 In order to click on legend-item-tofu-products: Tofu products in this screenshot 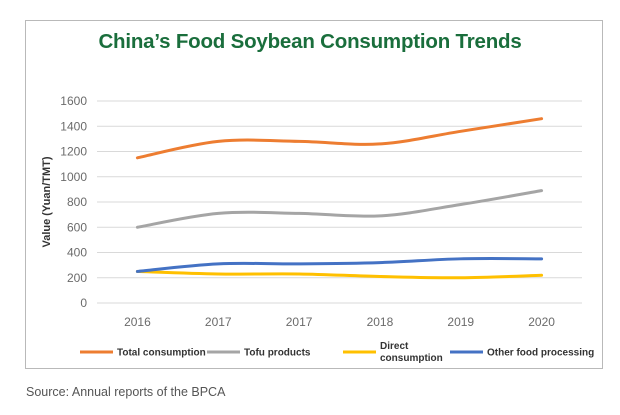, I will do `click(259, 353)`.